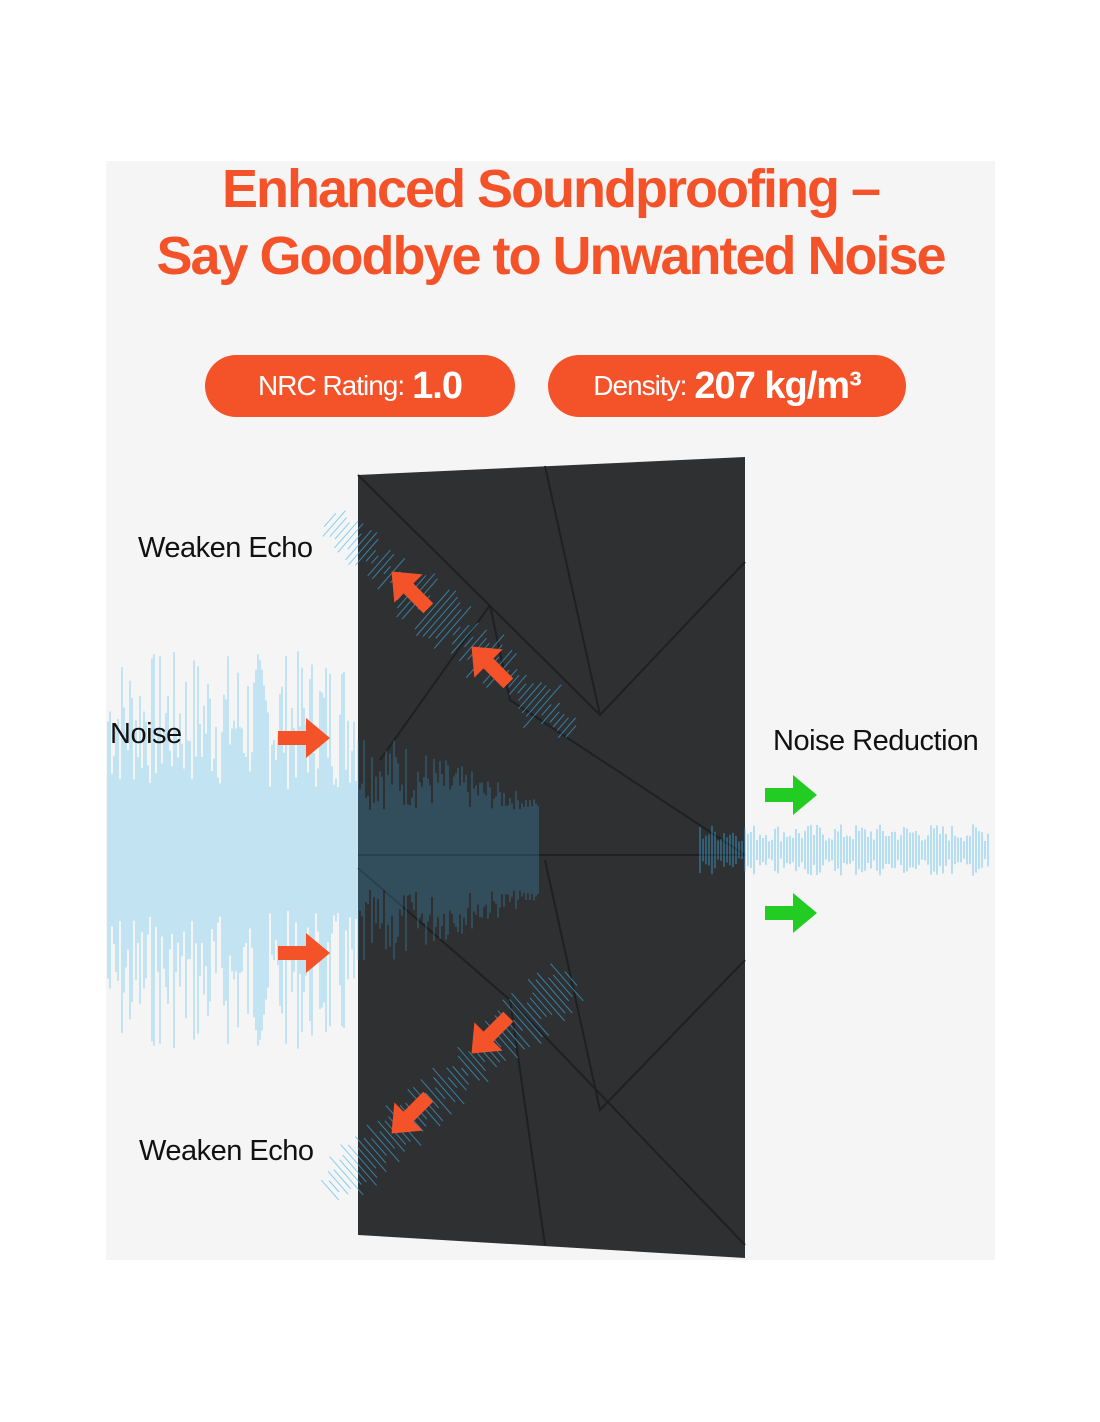  What do you see at coordinates (876, 741) in the screenshot?
I see `noise-reduction-label: Noise Reduction` at bounding box center [876, 741].